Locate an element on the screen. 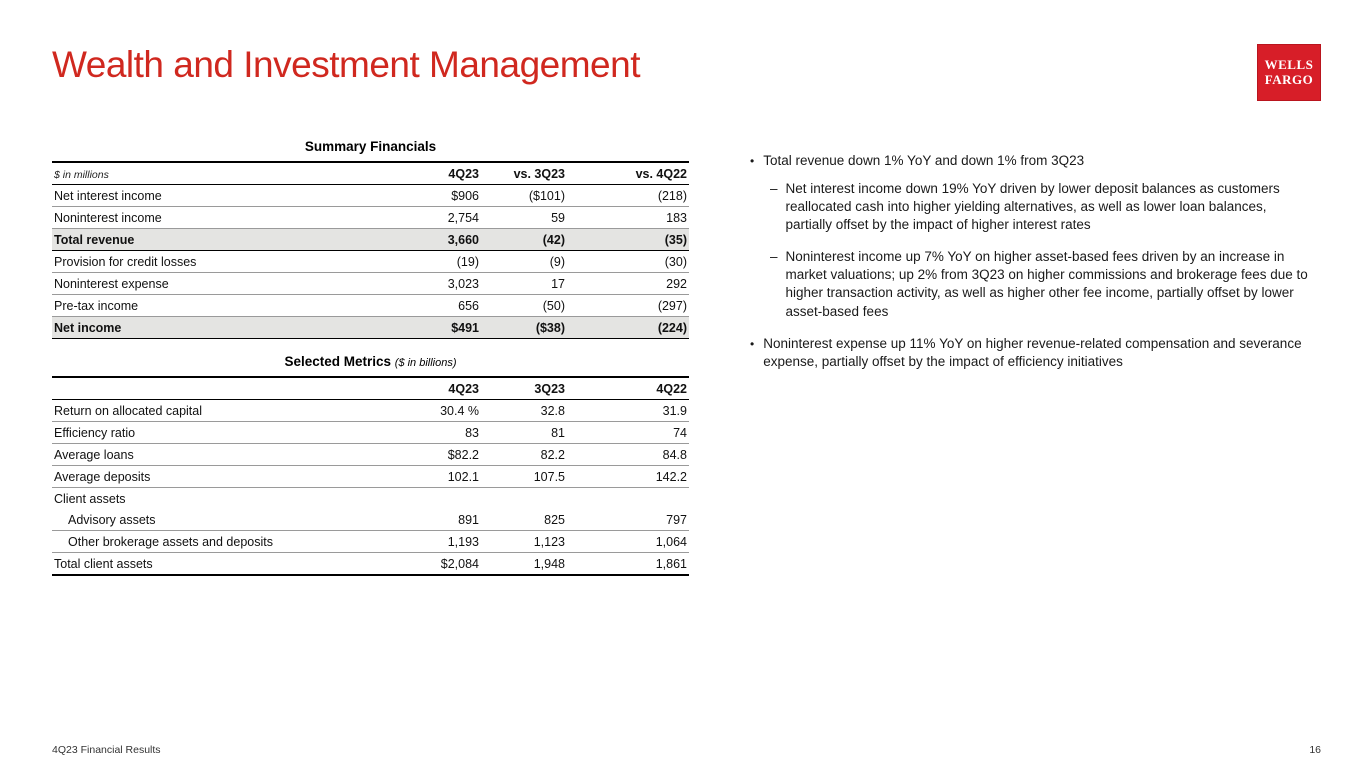 Image resolution: width=1365 pixels, height=768 pixels. cell-value: 102.1 is located at coordinates (433, 476).